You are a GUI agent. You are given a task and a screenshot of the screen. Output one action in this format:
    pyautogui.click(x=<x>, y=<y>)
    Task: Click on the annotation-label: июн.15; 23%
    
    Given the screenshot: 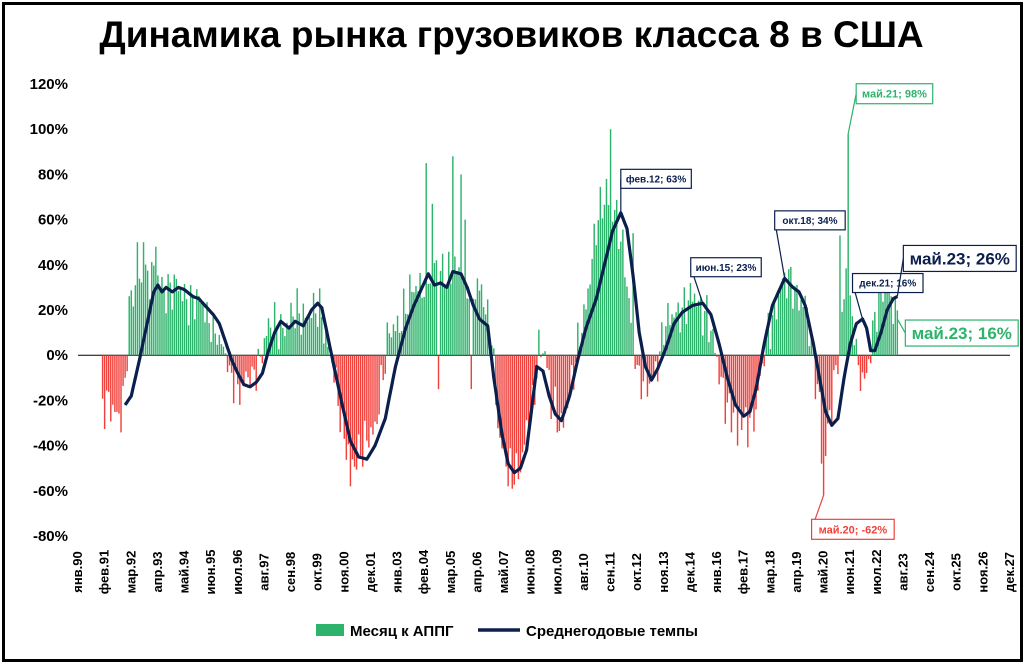 What is the action you would take?
    pyautogui.click(x=726, y=268)
    